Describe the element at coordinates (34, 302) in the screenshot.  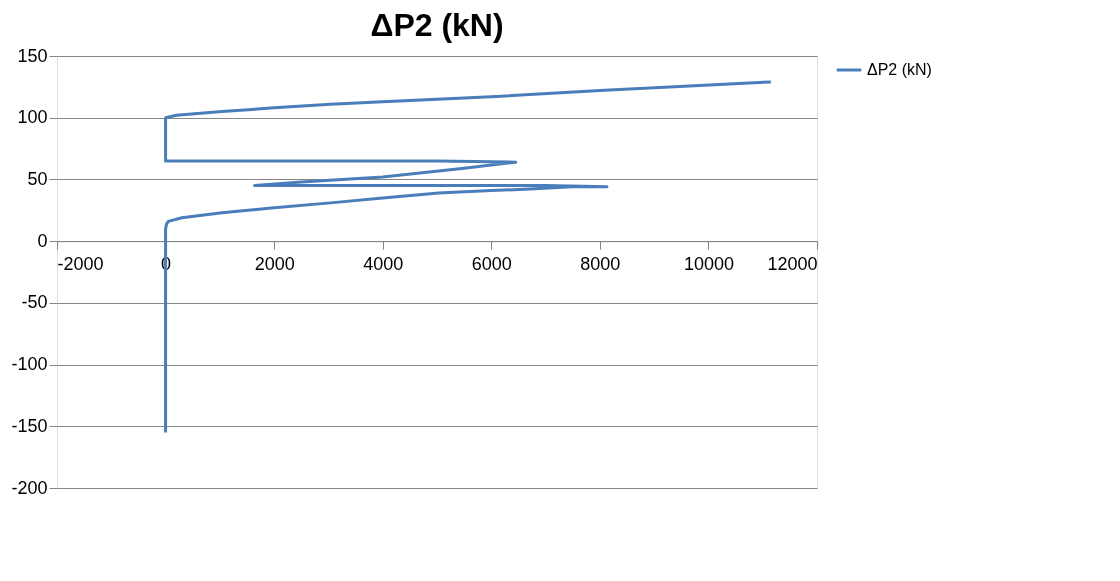
I see `y-tick-label: -50` at that location.